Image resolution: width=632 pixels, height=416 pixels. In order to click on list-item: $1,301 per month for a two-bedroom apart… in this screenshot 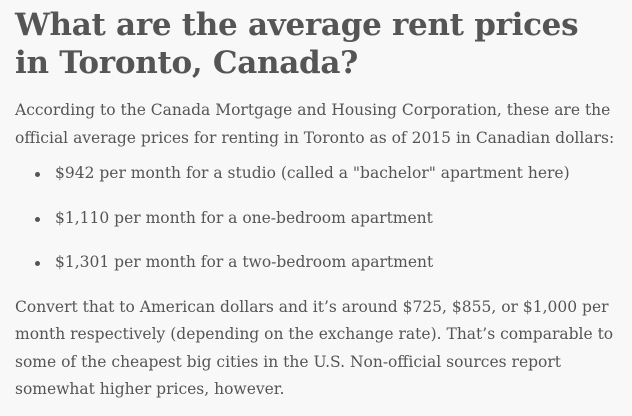, I will do `click(317, 263)`.